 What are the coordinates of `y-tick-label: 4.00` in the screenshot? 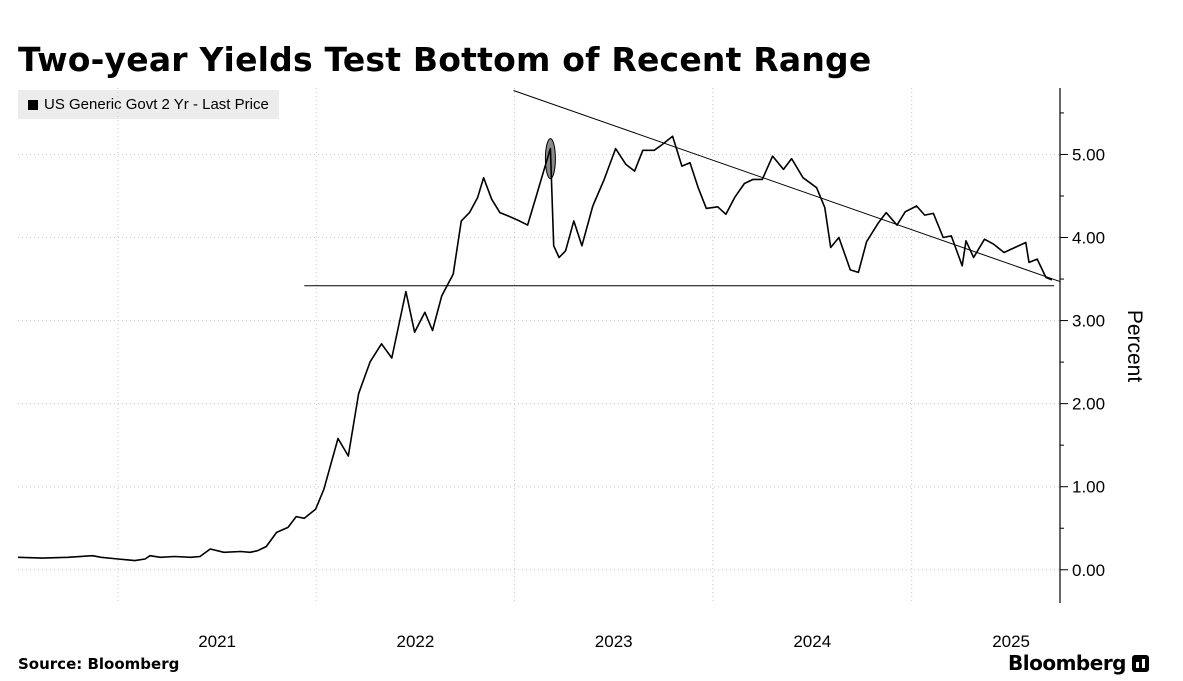 It's located at (1088, 238).